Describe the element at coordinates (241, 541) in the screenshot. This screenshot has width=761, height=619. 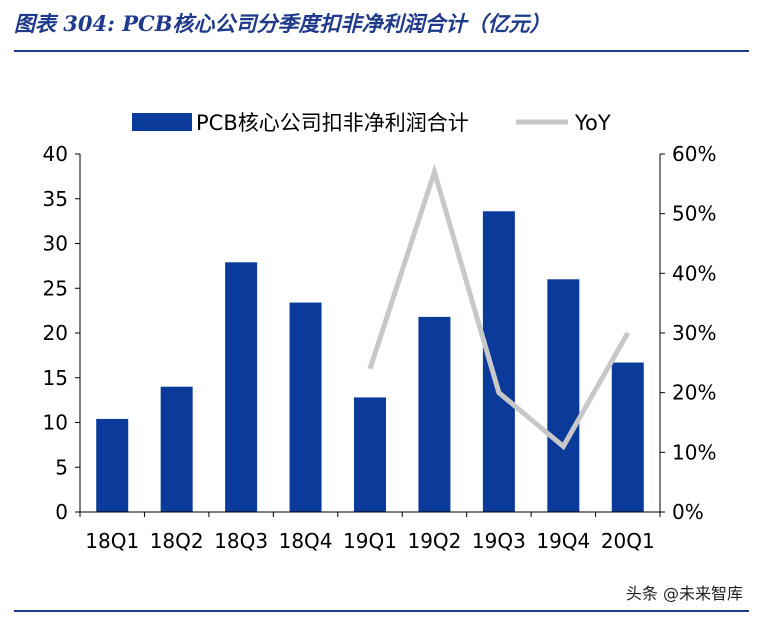
I see `x-tick-label: 18Q3` at that location.